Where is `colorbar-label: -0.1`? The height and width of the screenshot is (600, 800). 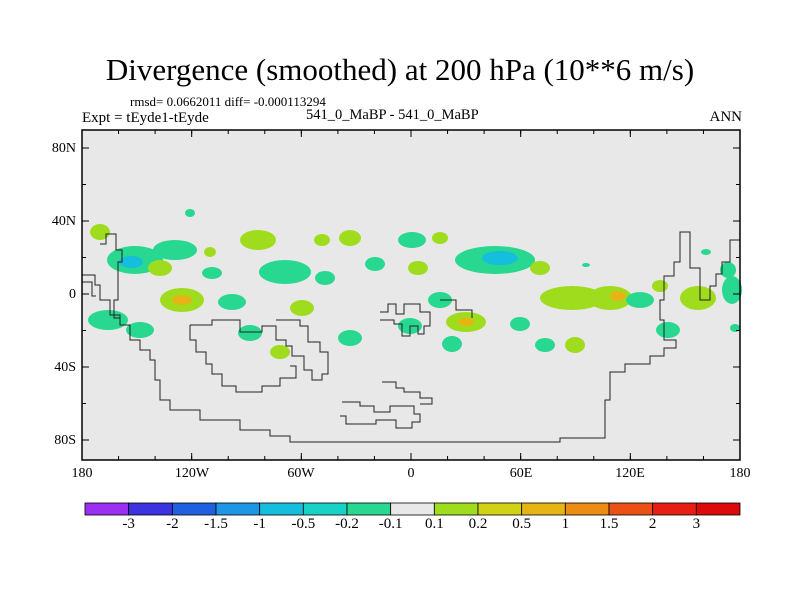
colorbar-label: -0.1 is located at coordinates (390, 524).